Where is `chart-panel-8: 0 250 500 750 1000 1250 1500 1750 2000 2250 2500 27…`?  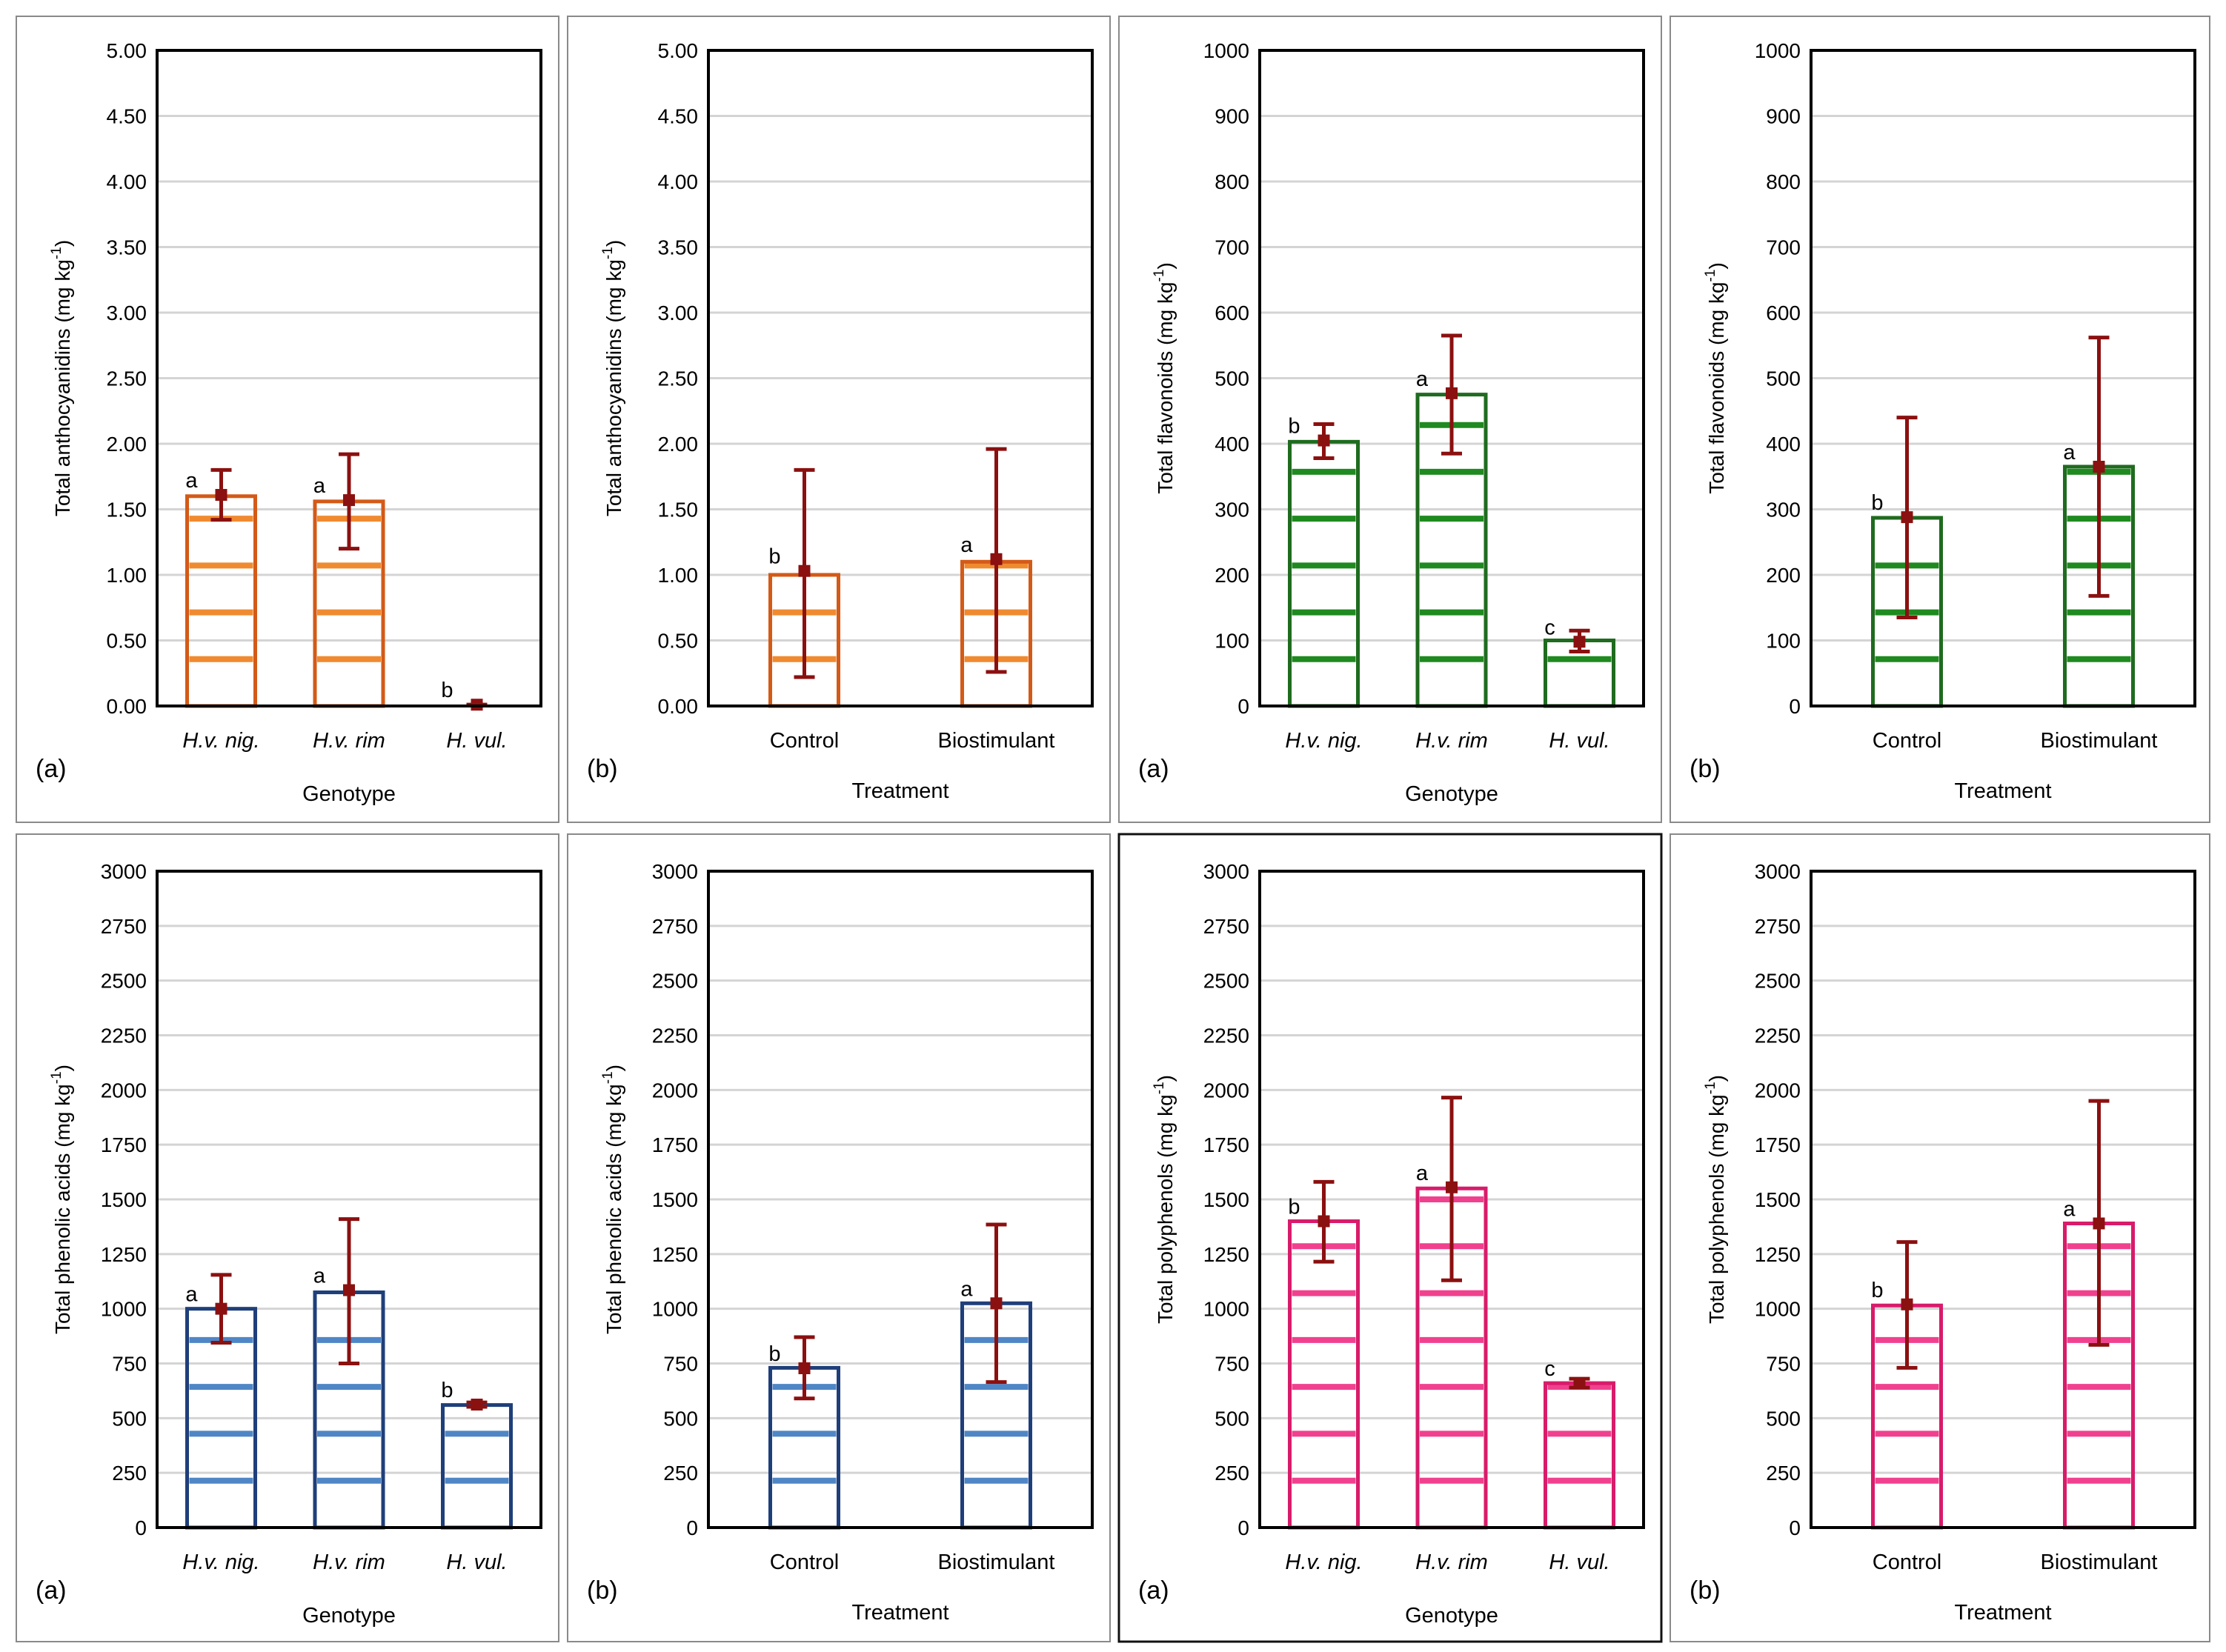
chart-panel-8: 0 250 500 750 1000 1250 1500 1750 2000 2250 2500 27… is located at coordinates (1940, 1237).